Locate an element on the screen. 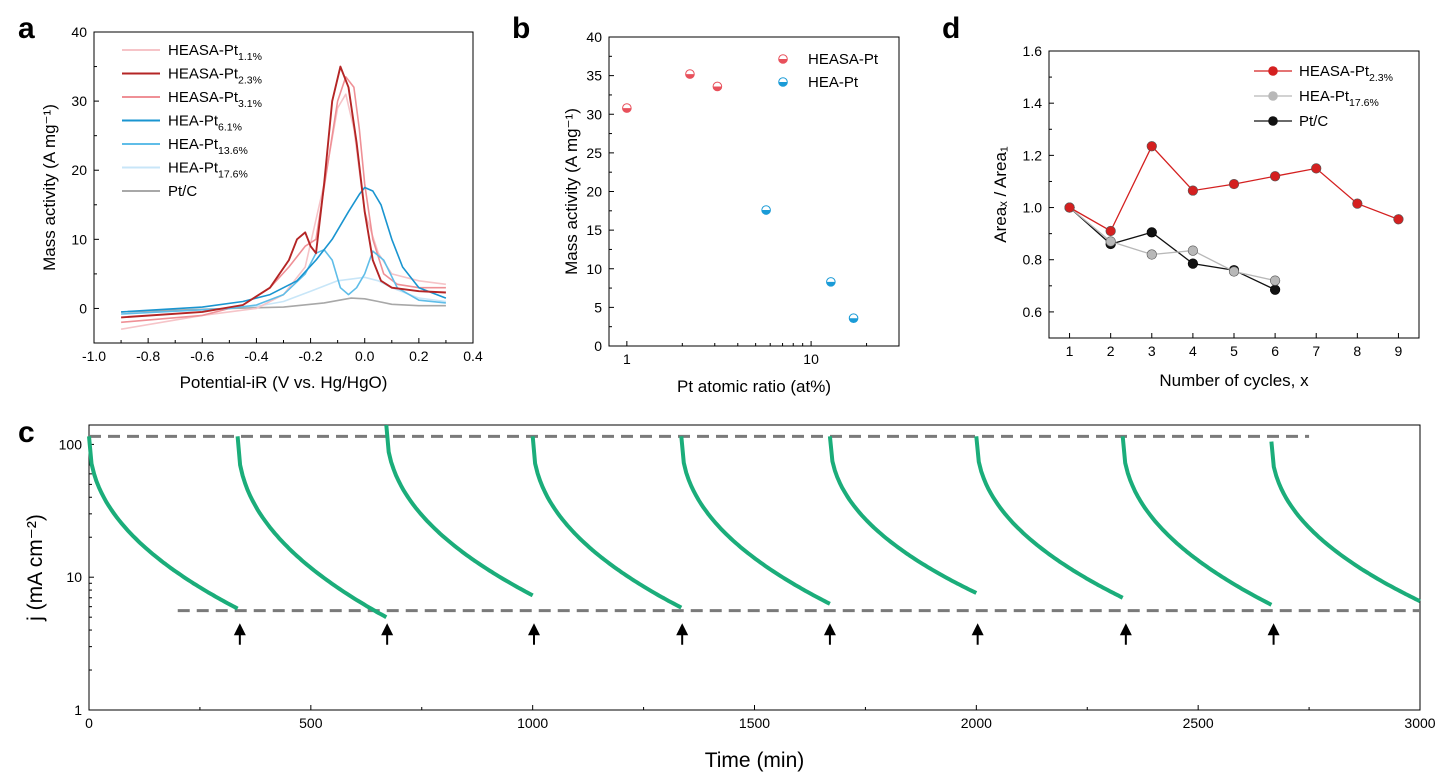  panel-d-ytick-label: 0.8 is located at coordinates (1033, 260).